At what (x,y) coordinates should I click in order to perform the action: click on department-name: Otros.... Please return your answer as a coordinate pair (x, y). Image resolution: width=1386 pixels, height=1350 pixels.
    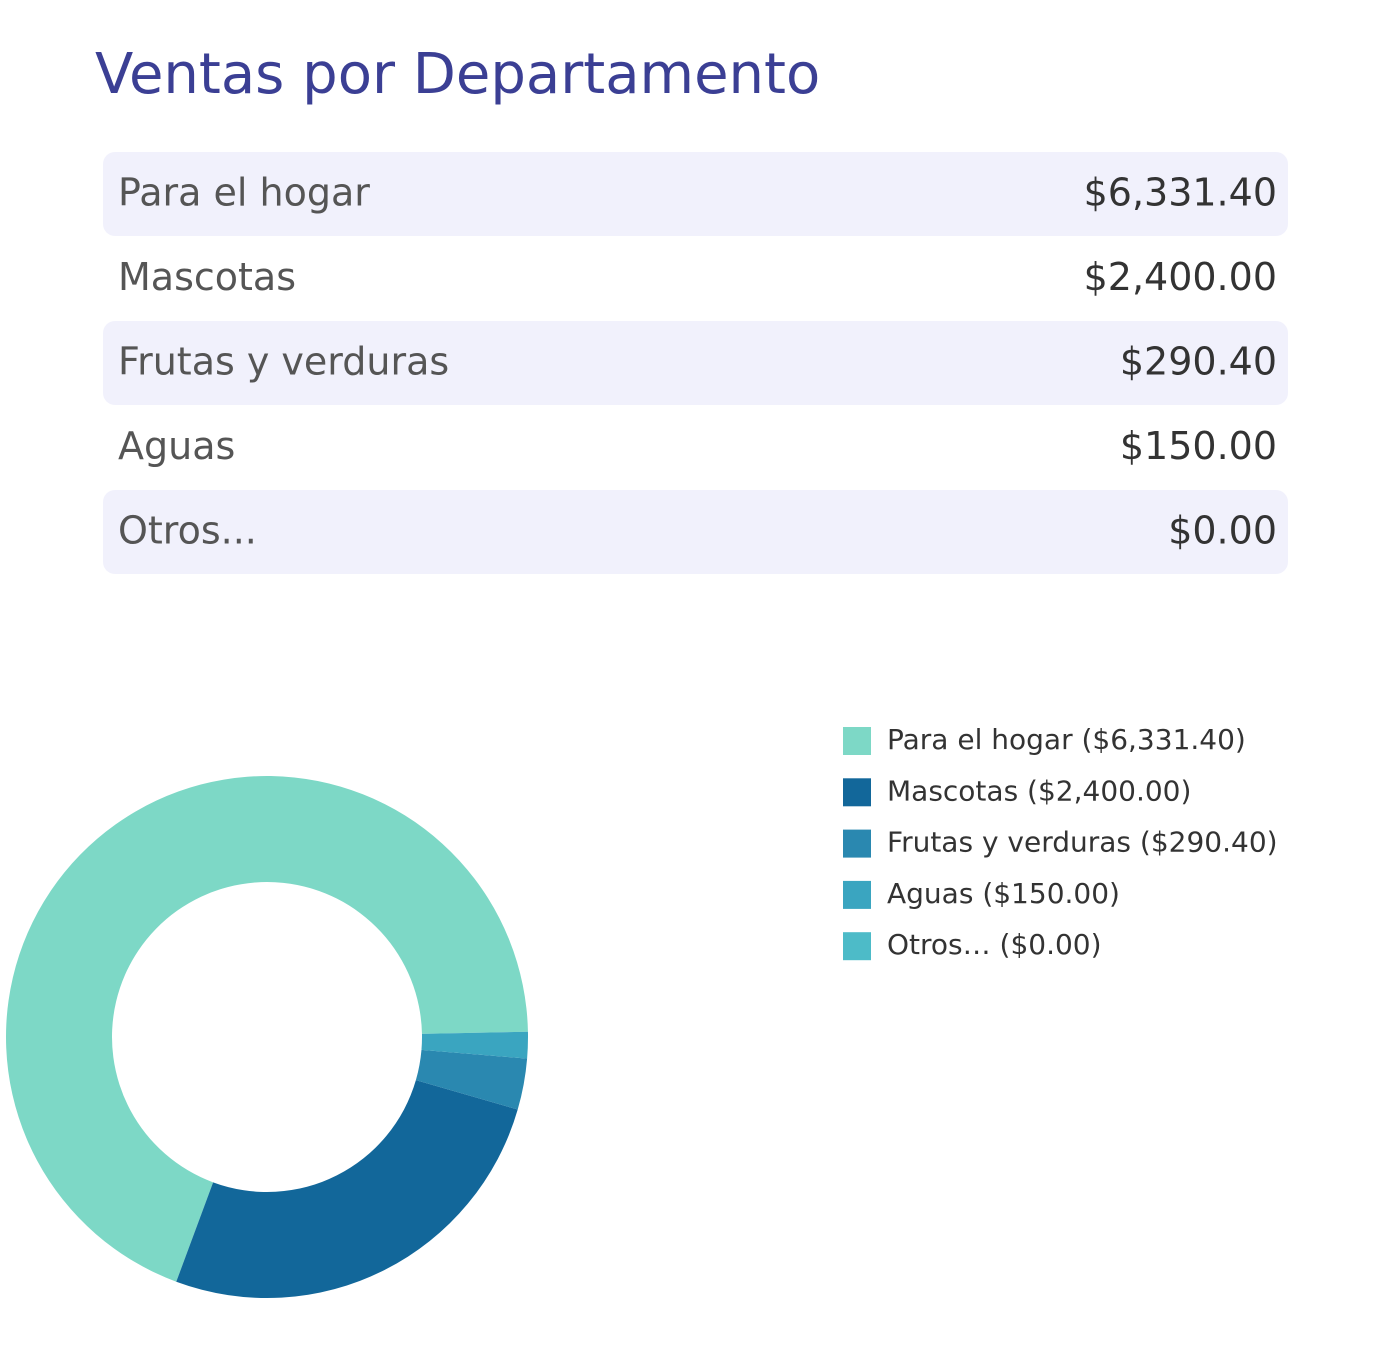
    Looking at the image, I should click on (187, 531).